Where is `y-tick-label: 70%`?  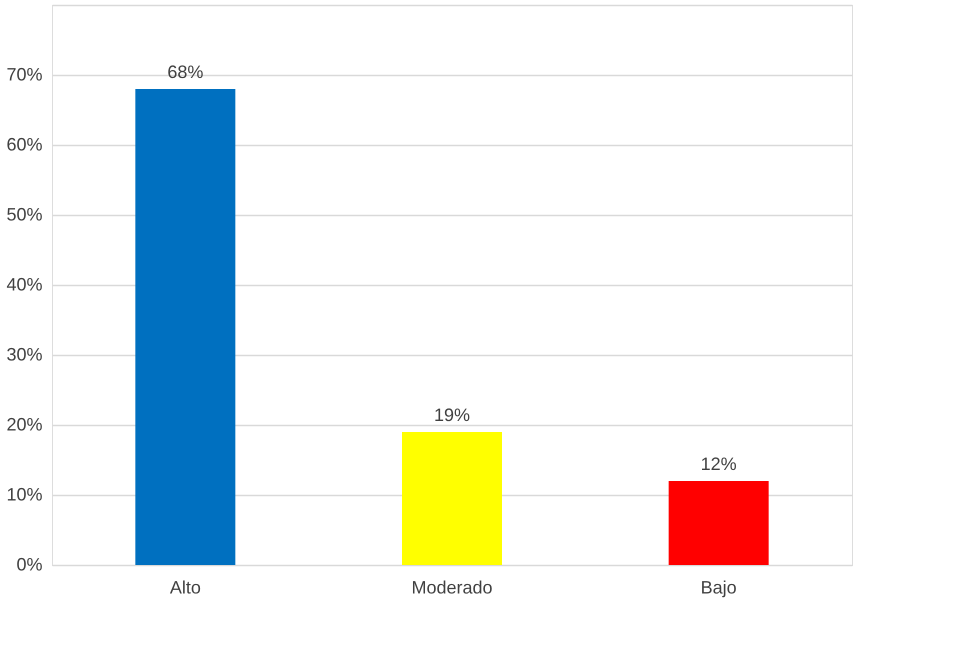
y-tick-label: 70% is located at coordinates (24, 74).